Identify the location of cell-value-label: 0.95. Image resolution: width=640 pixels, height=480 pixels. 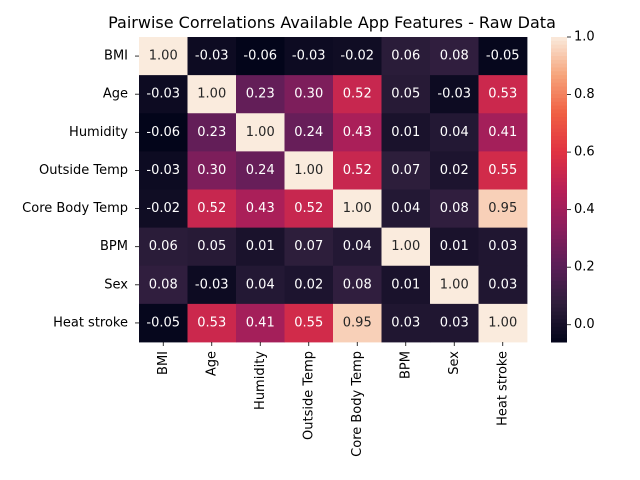
(502, 208).